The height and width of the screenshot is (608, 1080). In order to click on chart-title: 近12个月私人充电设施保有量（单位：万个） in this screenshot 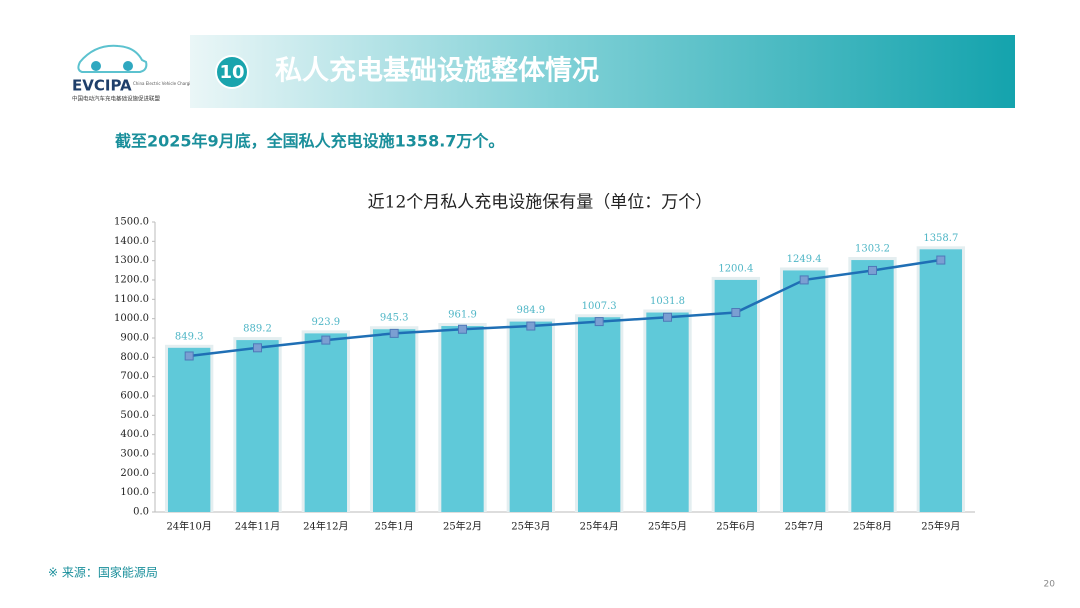, I will do `click(540, 203)`.